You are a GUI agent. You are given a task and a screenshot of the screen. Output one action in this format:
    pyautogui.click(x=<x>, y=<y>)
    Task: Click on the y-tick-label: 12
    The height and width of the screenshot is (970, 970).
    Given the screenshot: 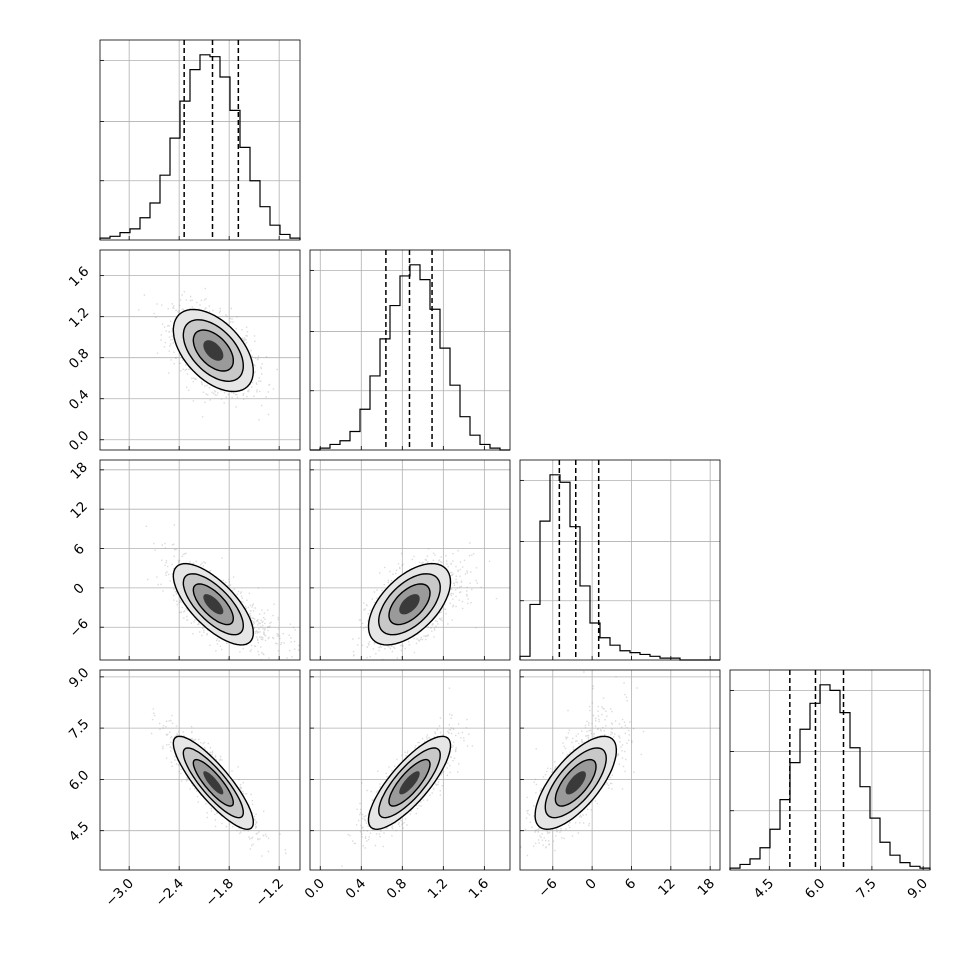 What is the action you would take?
    pyautogui.click(x=78, y=510)
    